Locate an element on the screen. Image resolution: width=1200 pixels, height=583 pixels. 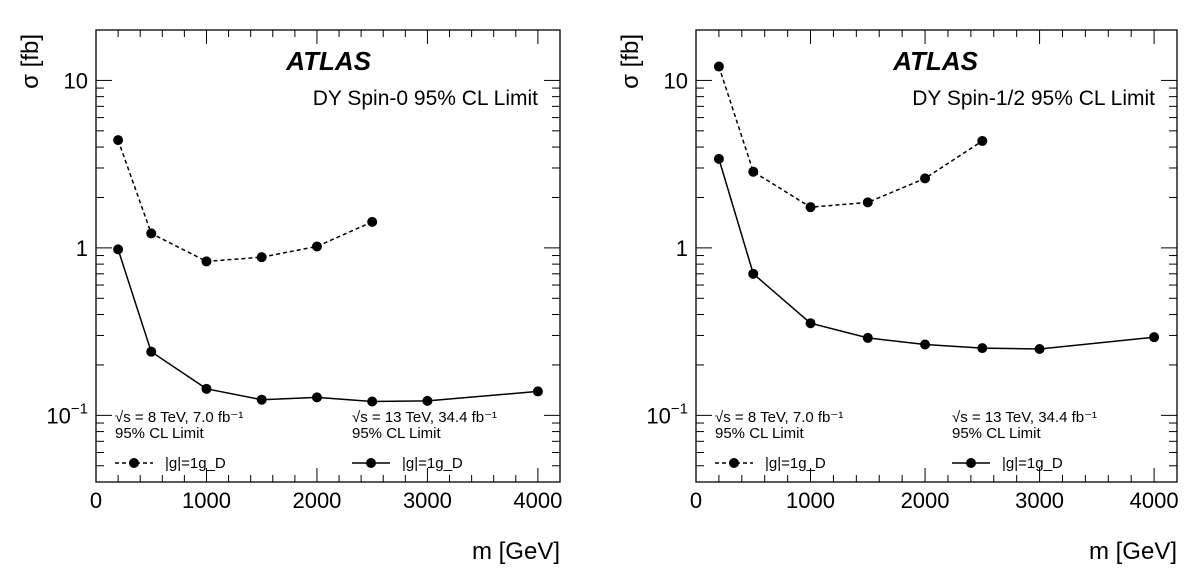
chart-subtitle: DY Spin-1/2 95% CL Limit is located at coordinates (1033, 98).